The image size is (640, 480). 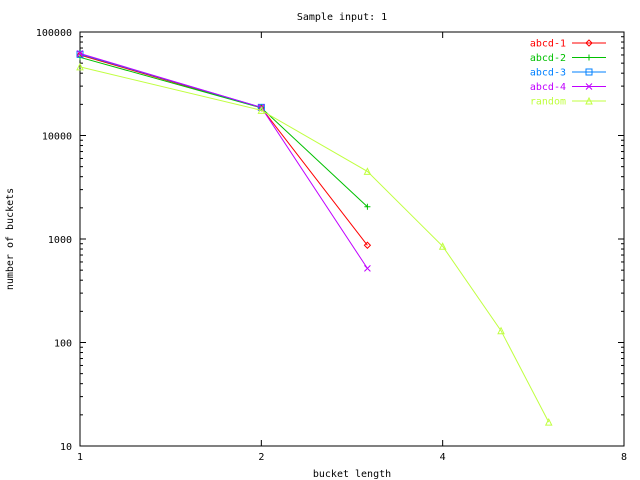 What do you see at coordinates (624, 457) in the screenshot?
I see `x-tick-label: 8` at bounding box center [624, 457].